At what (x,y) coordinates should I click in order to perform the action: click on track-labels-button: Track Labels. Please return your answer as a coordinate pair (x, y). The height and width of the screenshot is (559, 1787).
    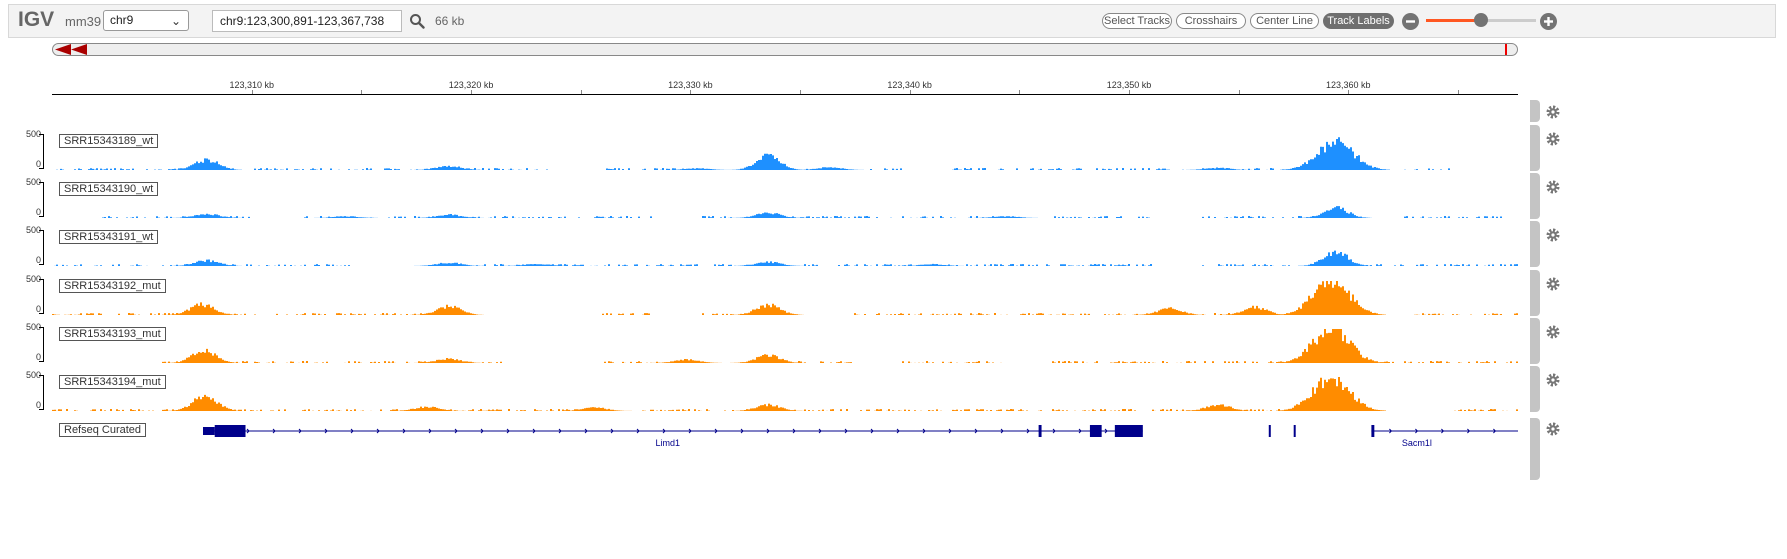
    Looking at the image, I should click on (1358, 21).